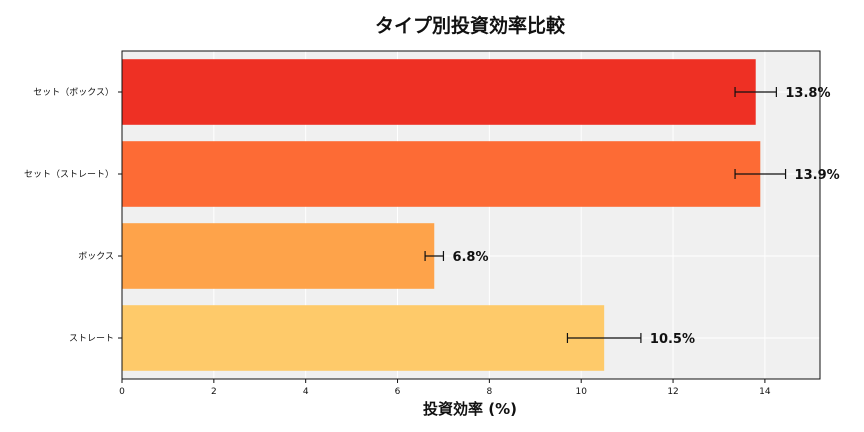 The image size is (864, 432). I want to click on data-label: 6.8%, so click(470, 257).